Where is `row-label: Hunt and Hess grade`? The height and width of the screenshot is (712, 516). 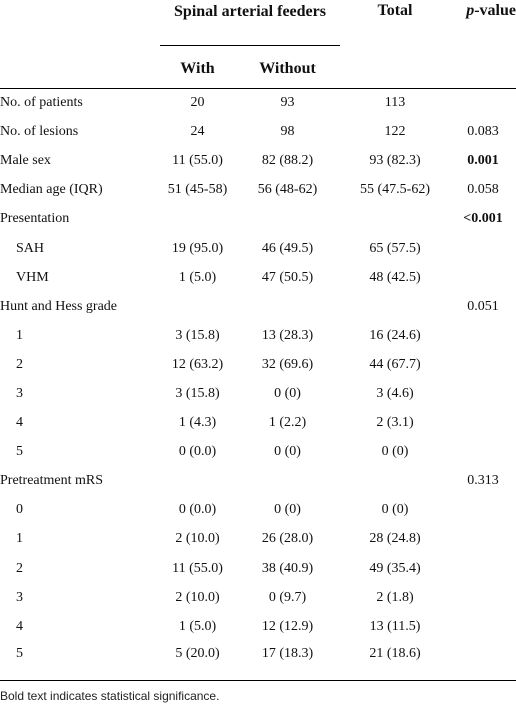
row-label: Hunt and Hess grade is located at coordinates (59, 306).